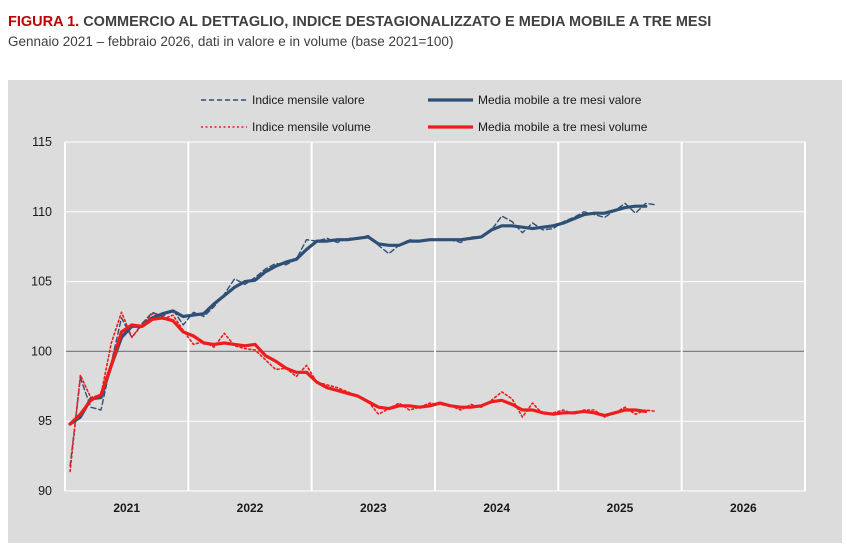 The width and height of the screenshot is (847, 551). Describe the element at coordinates (126, 508) in the screenshot. I see `x-year-label: 2021` at that location.